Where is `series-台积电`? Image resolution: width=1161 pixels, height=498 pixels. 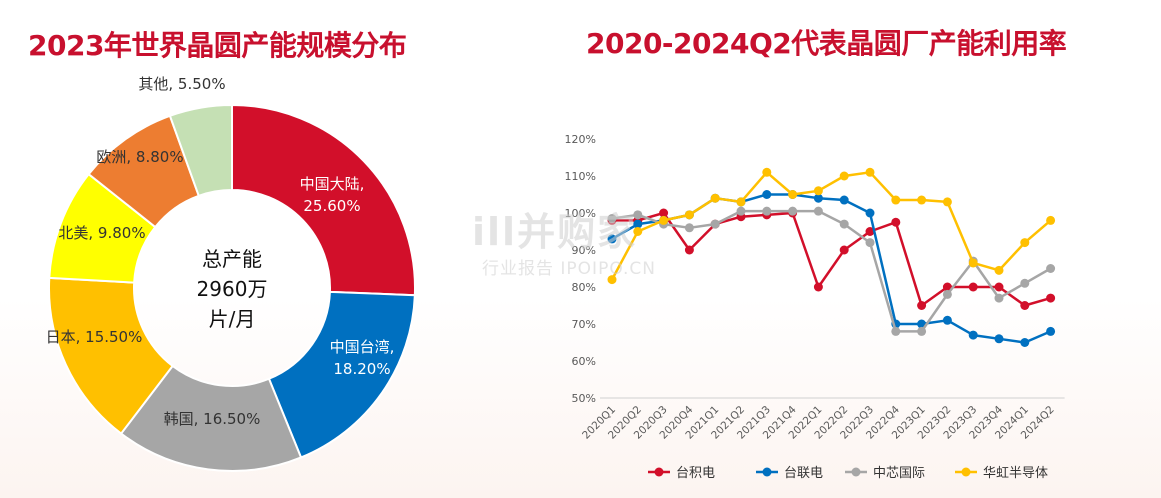
series-台积电 is located at coordinates (831, 259).